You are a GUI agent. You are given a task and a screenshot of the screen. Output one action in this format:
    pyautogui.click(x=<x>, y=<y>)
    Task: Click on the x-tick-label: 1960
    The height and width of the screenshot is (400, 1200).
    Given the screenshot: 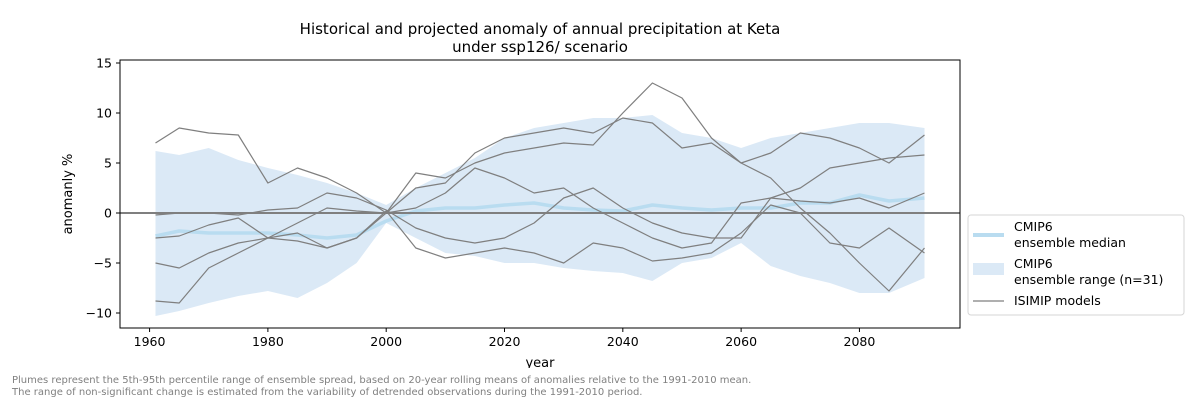 What is the action you would take?
    pyautogui.click(x=150, y=341)
    